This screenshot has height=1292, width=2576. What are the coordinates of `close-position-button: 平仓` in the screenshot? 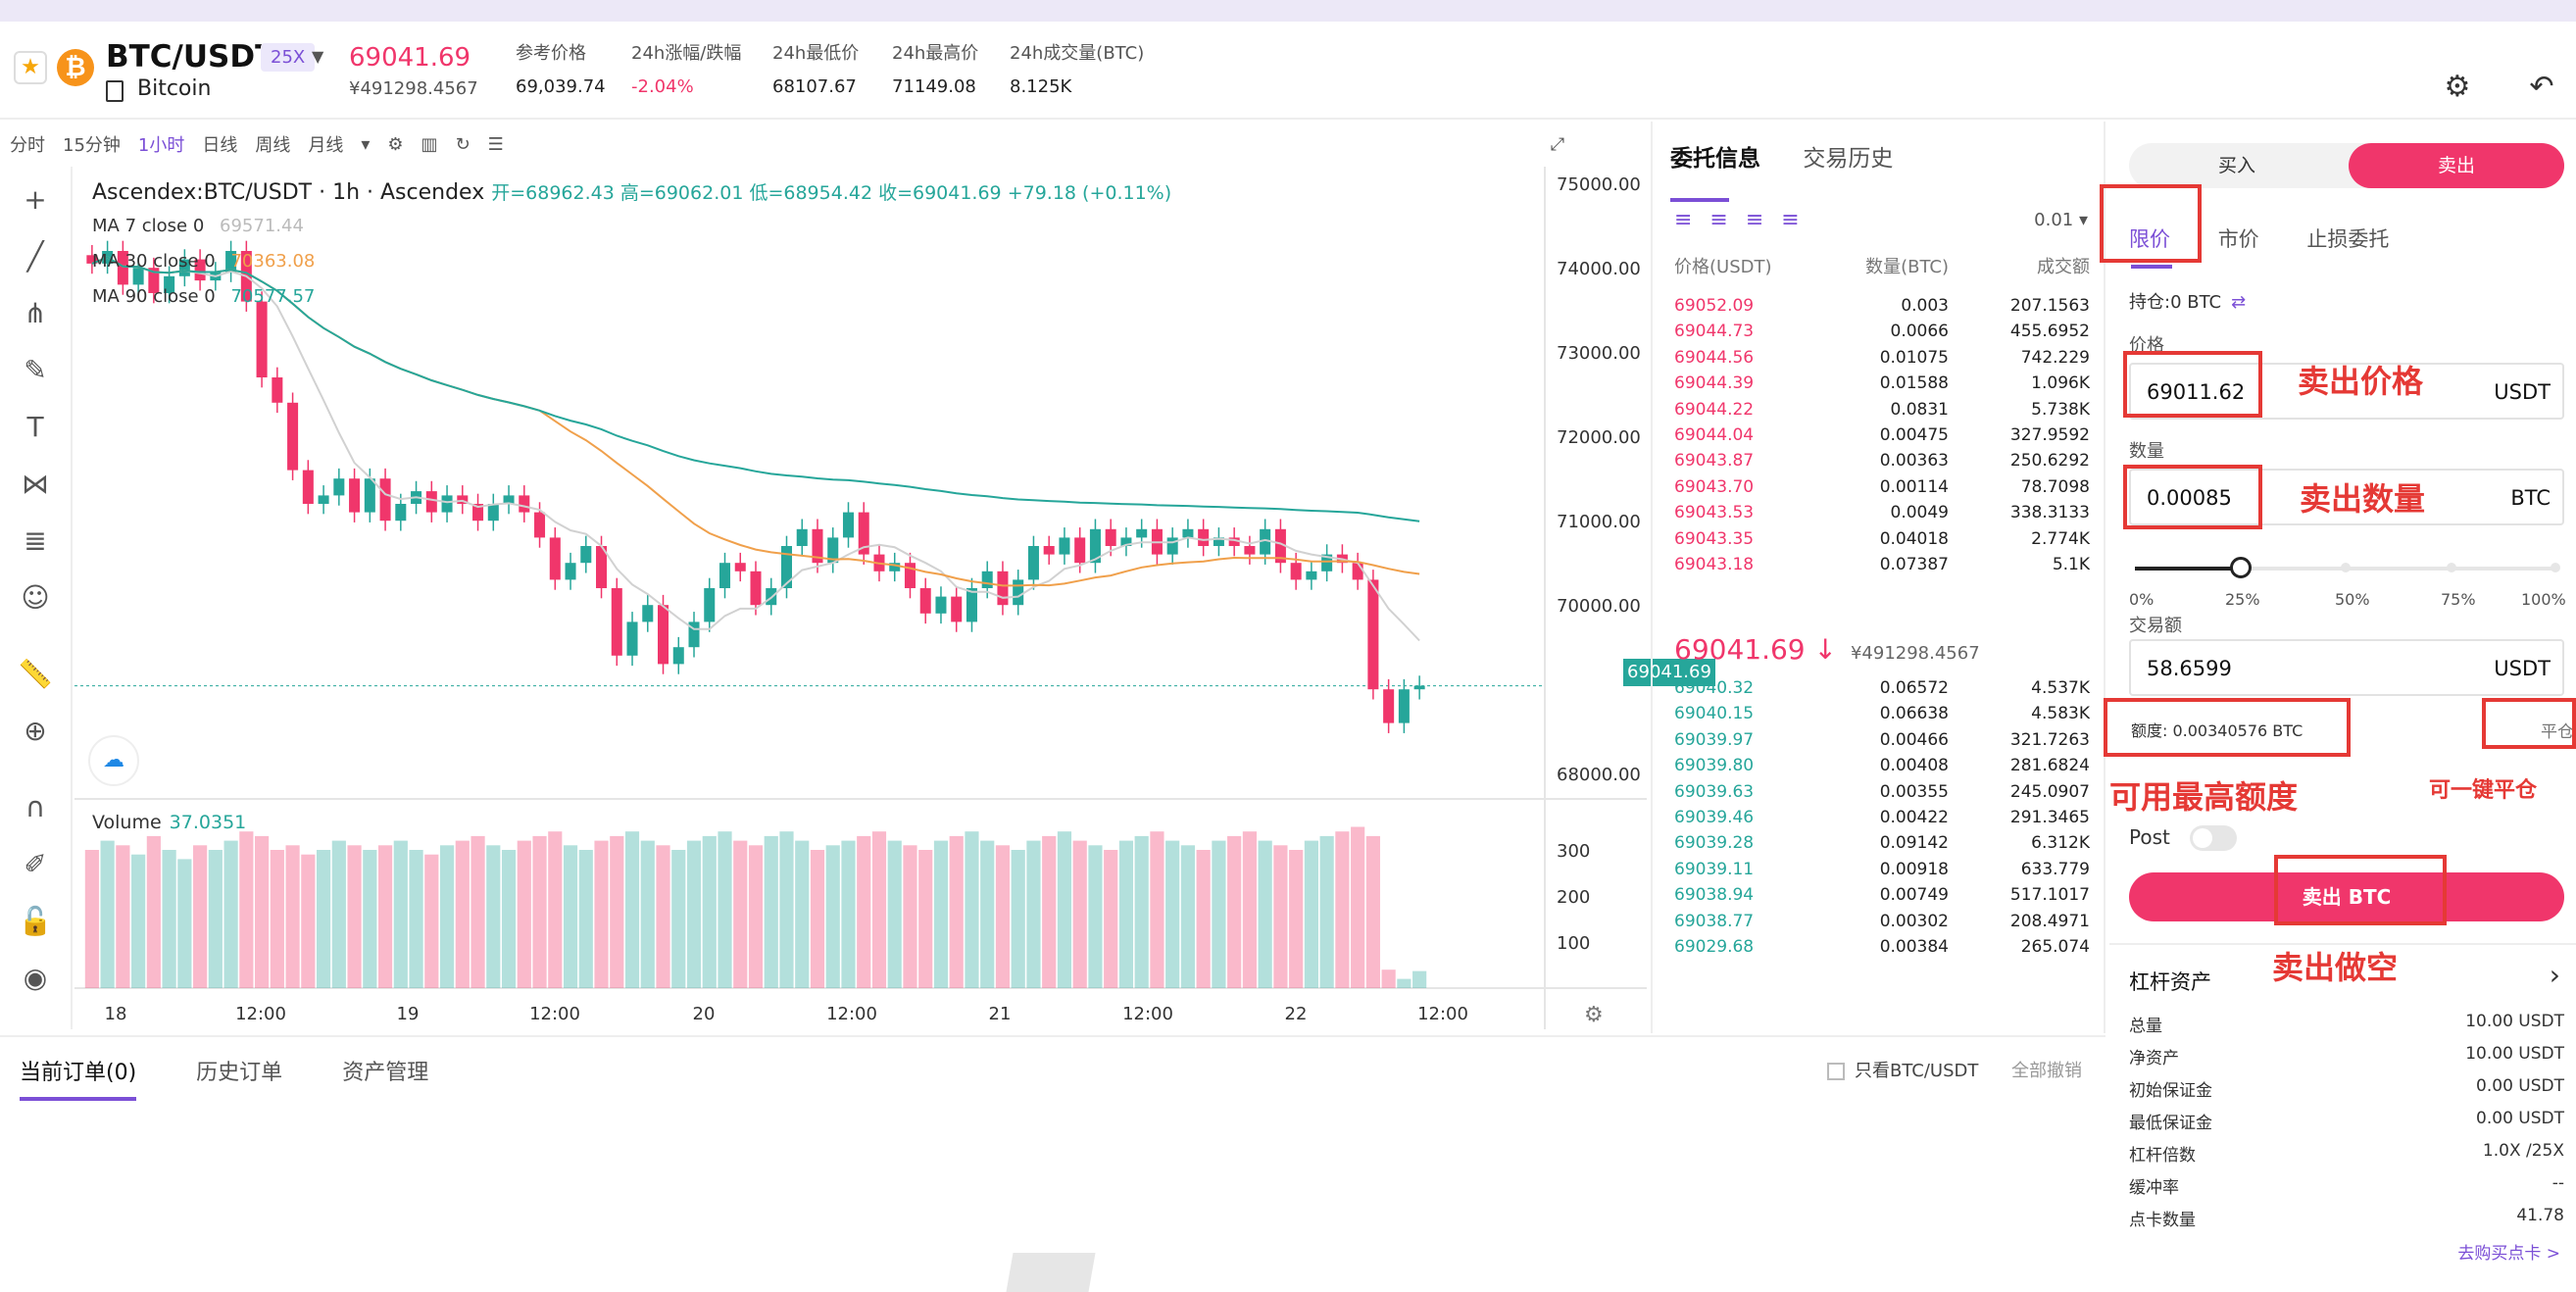 It's located at (2557, 732).